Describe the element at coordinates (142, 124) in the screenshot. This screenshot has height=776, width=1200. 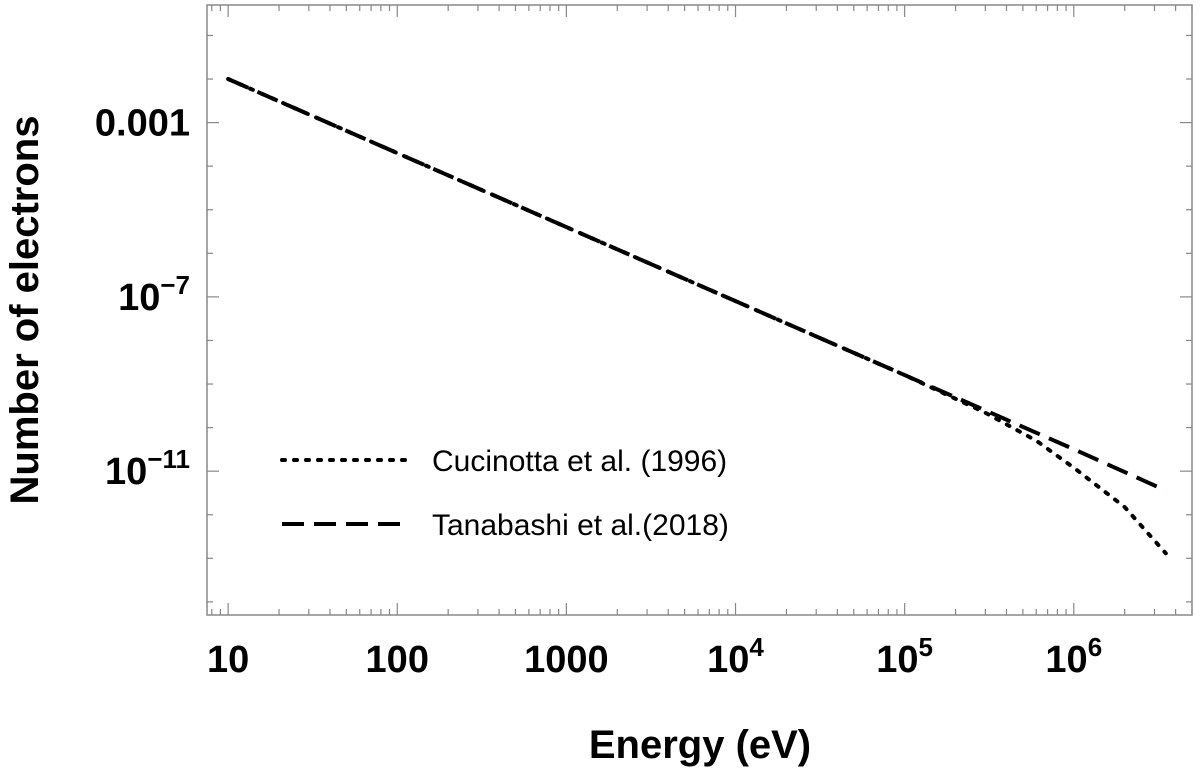
I see `y-tick-label: 0.001` at that location.